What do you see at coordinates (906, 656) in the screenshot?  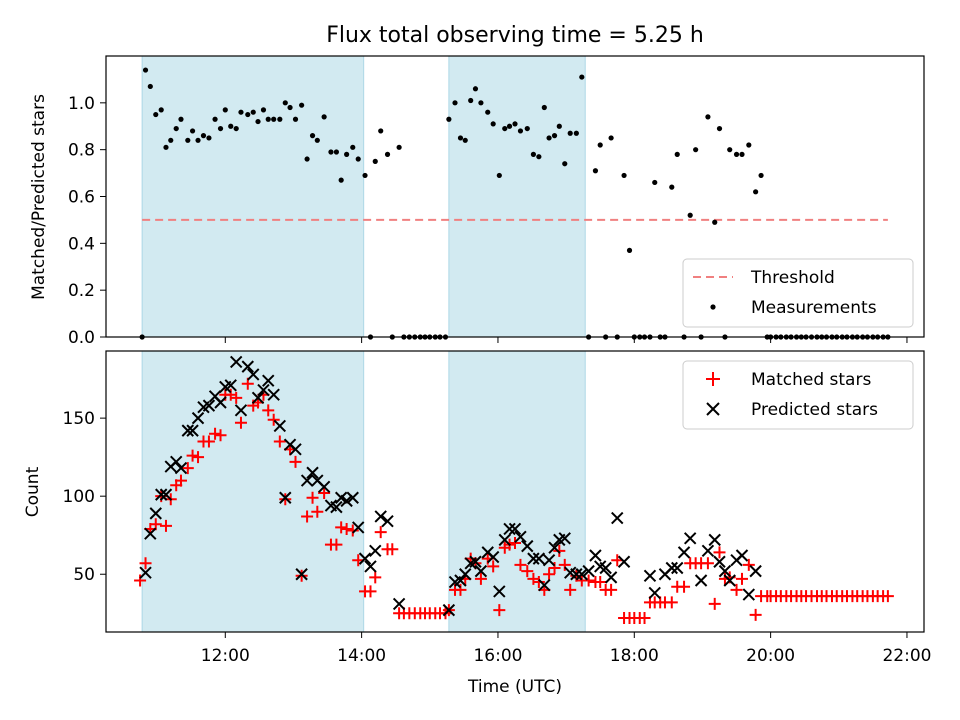 I see `x-tick-label: 22:00` at bounding box center [906, 656].